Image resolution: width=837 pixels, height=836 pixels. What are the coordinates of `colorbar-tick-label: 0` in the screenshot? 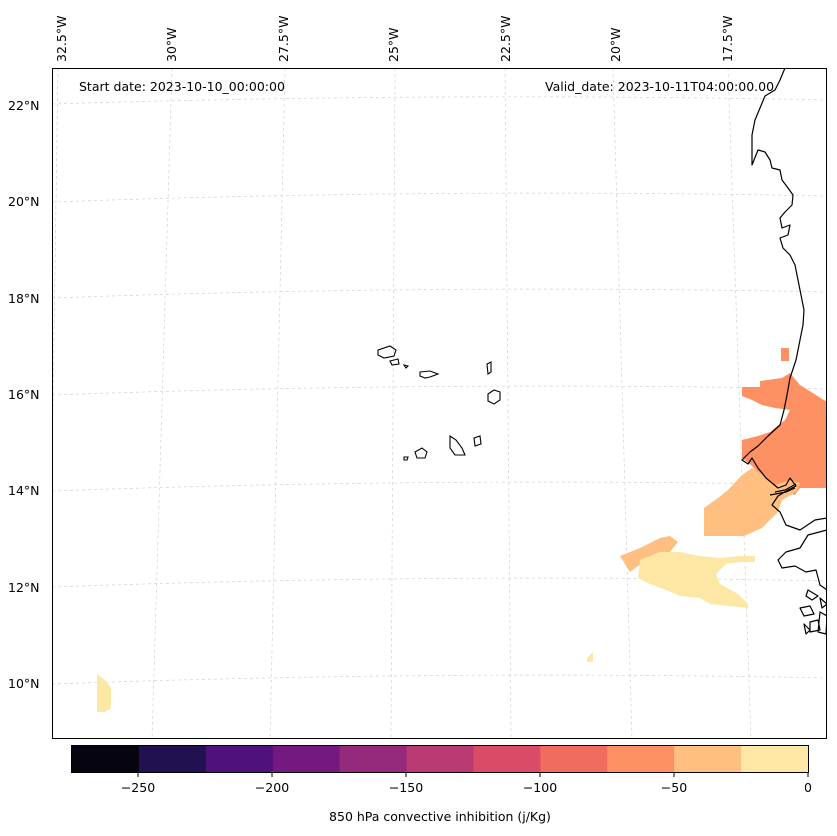 It's located at (808, 787).